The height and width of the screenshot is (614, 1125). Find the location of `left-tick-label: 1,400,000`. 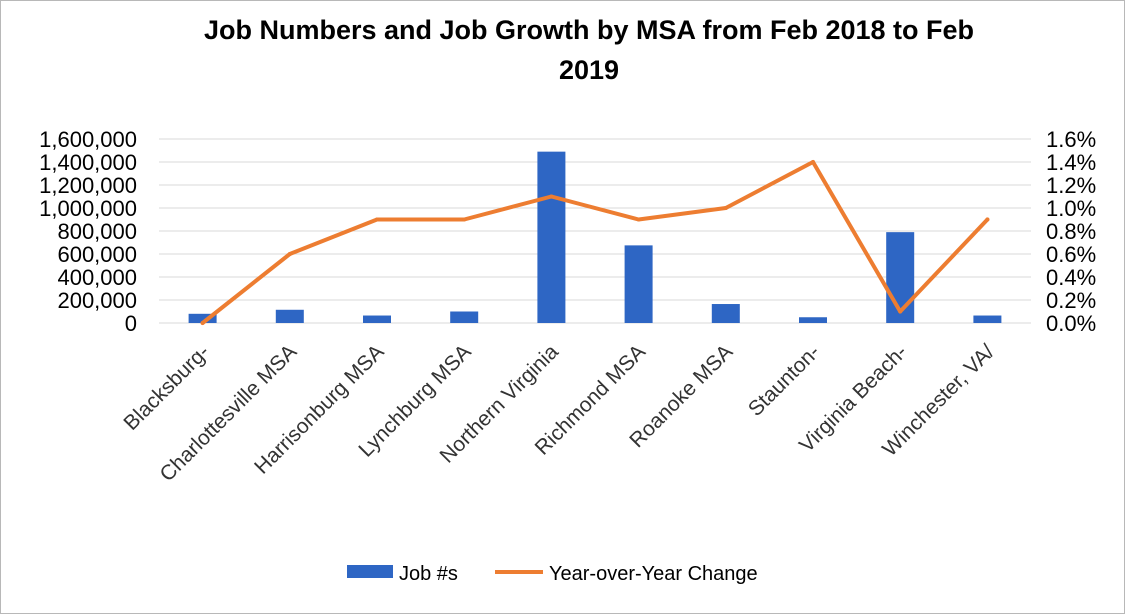

left-tick-label: 1,400,000 is located at coordinates (88, 162).